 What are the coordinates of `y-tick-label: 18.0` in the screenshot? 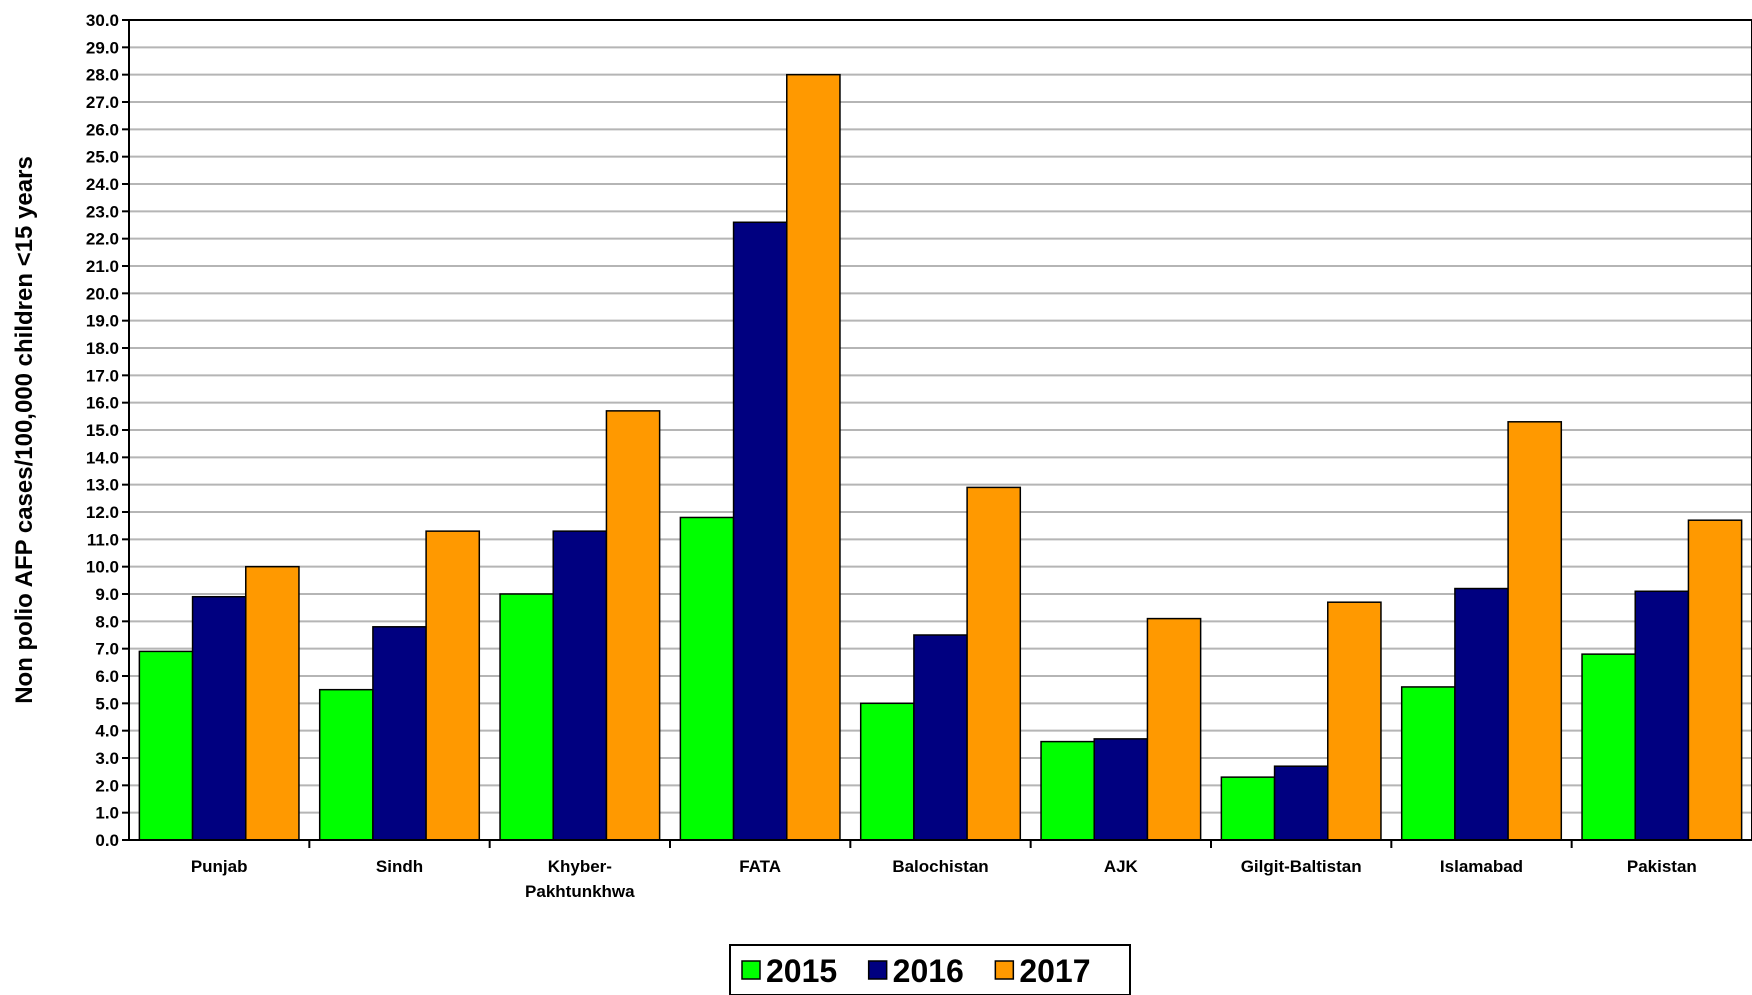 It's located at (102, 348).